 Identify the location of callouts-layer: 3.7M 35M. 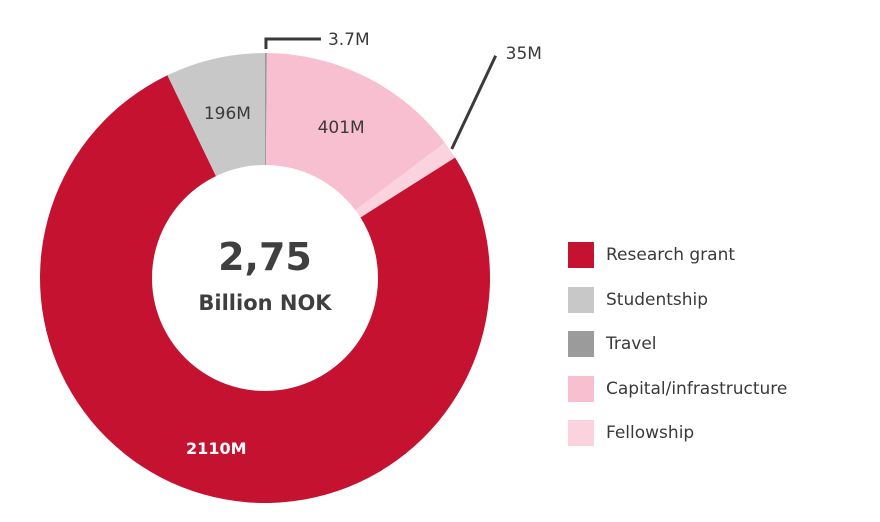
(403, 90).